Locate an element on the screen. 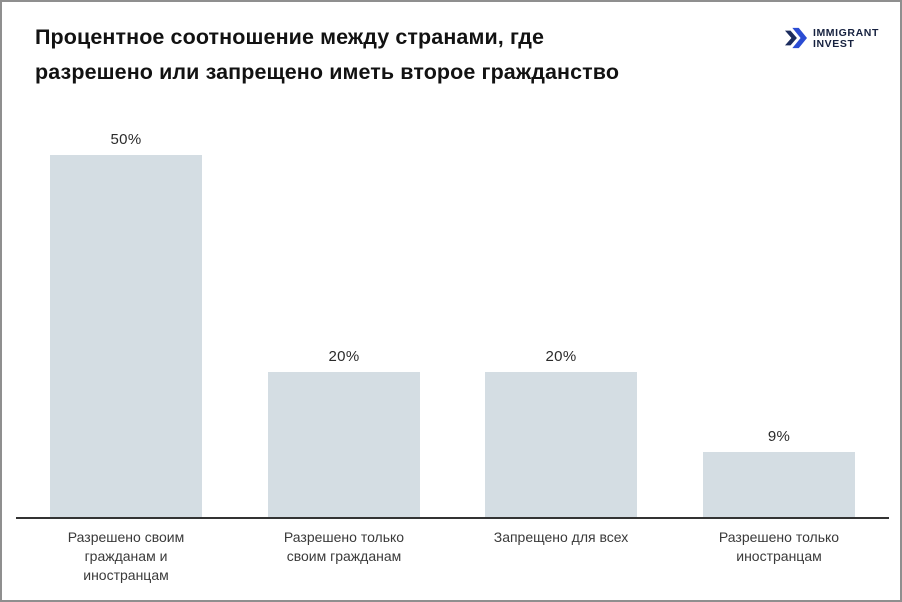 The width and height of the screenshot is (902, 602). immigrant-invest-logo: IMMIGRANT INVEST is located at coordinates (831, 38).